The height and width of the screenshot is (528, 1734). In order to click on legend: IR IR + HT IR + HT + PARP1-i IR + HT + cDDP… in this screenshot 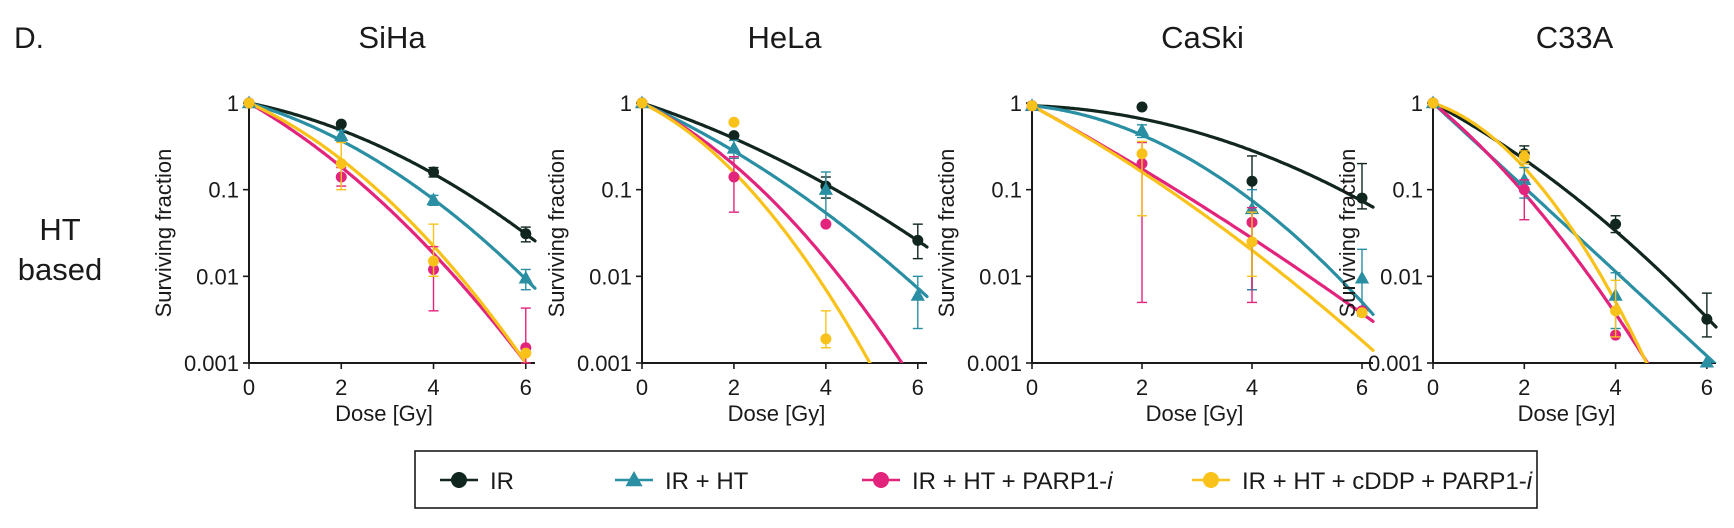, I will do `click(976, 479)`.